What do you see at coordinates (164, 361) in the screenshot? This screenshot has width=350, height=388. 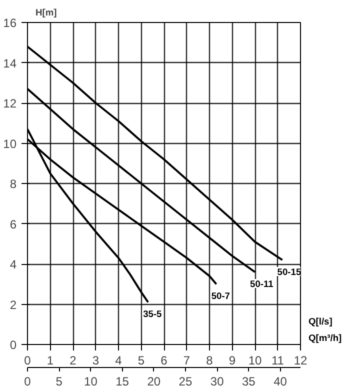 I see `x-tick-label: 6` at bounding box center [164, 361].